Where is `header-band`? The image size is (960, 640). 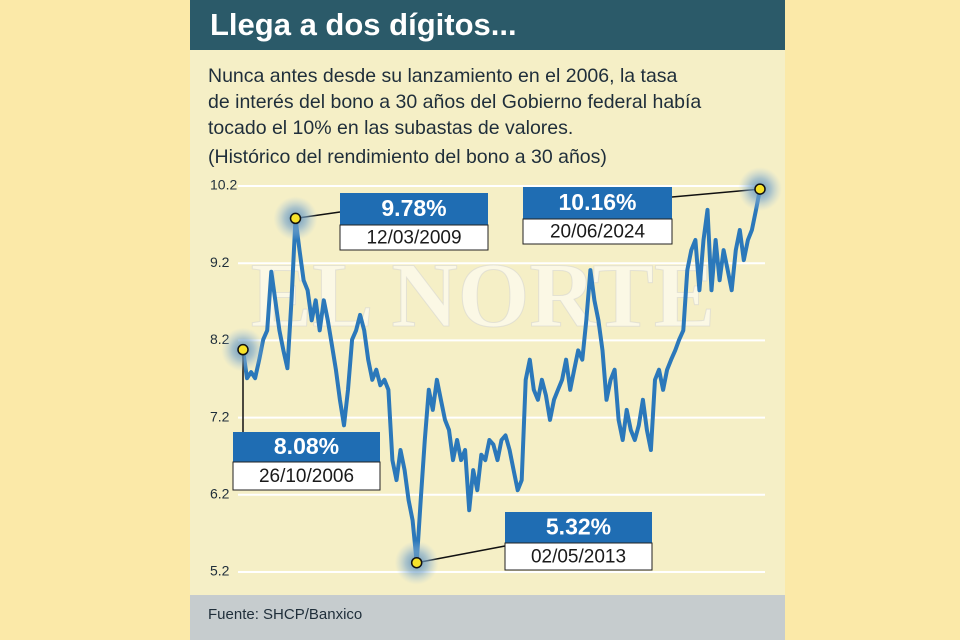 header-band is located at coordinates (487, 25).